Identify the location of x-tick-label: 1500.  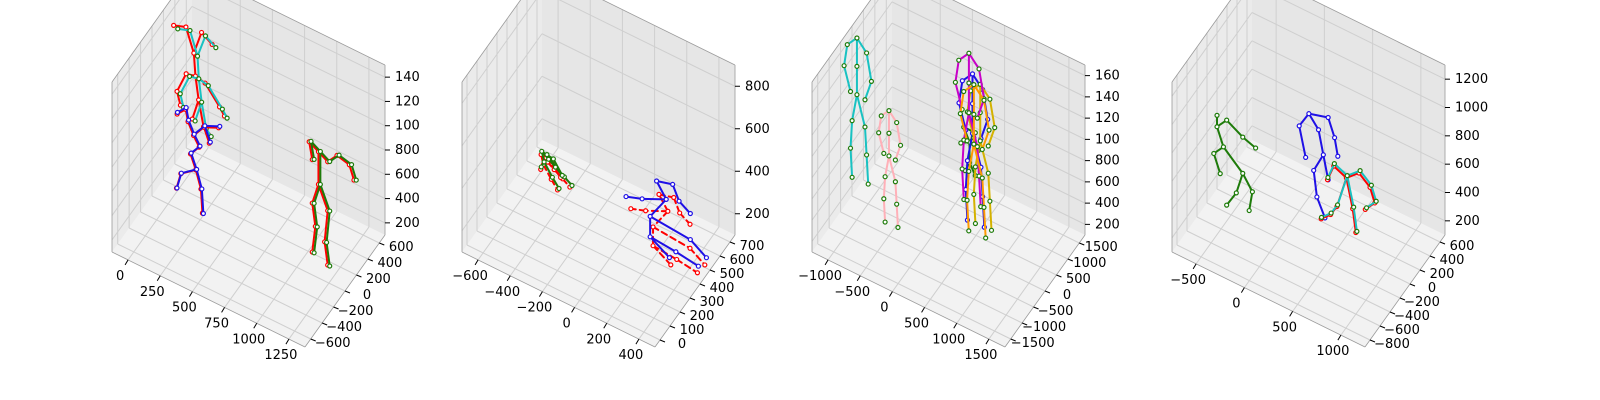
(980, 355).